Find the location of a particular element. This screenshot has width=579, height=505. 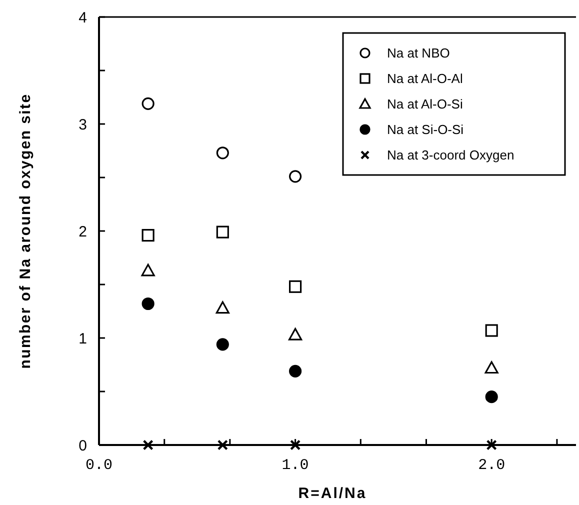

x-tick-label: 1.0 is located at coordinates (295, 465).